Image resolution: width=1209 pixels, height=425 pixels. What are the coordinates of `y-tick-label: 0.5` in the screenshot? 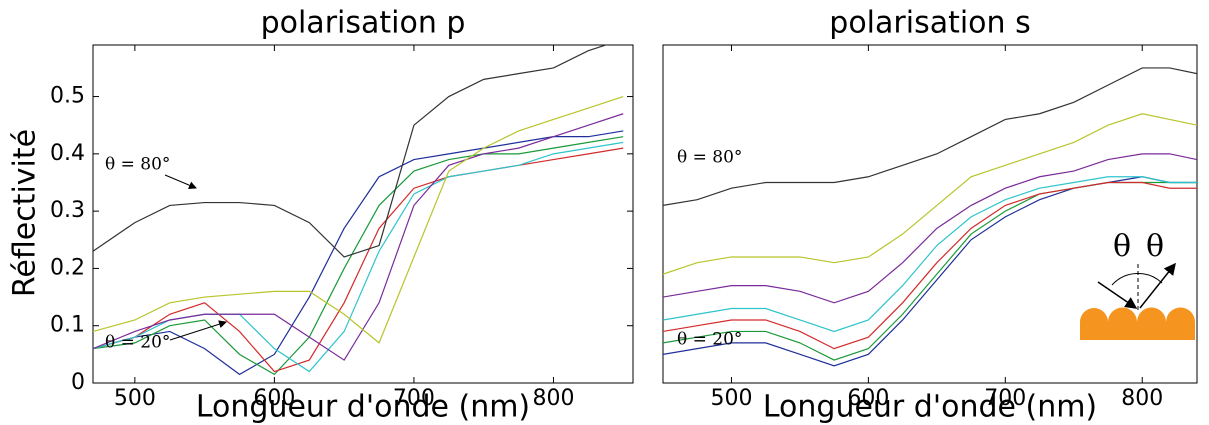 It's located at (67, 96).